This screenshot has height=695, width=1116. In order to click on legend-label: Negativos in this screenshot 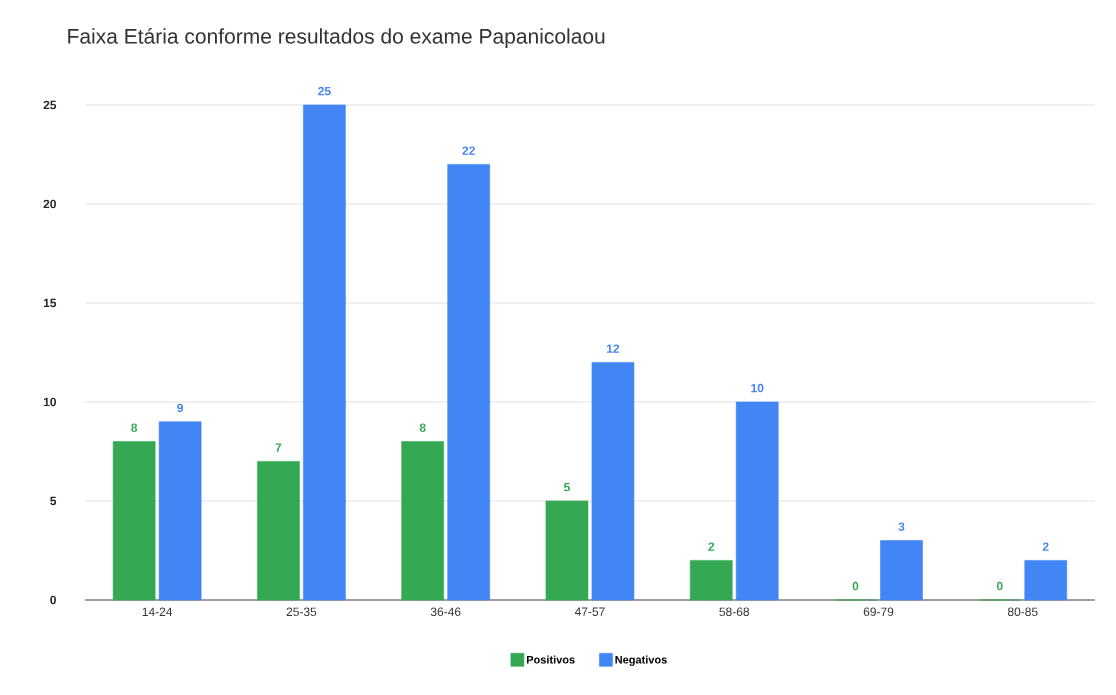, I will do `click(641, 660)`.